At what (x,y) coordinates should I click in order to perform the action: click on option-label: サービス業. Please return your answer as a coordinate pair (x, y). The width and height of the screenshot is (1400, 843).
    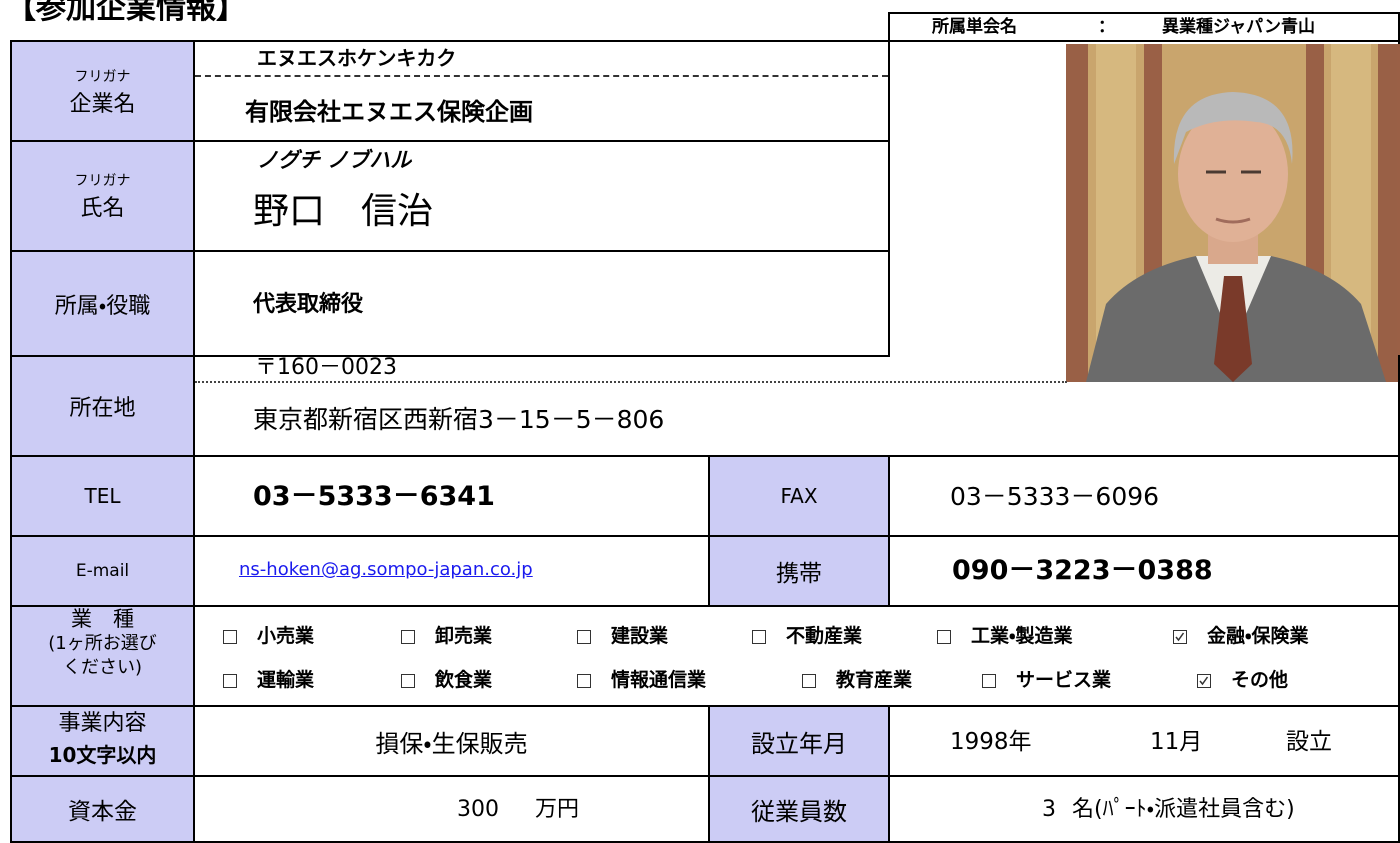
    Looking at the image, I should click on (1064, 680).